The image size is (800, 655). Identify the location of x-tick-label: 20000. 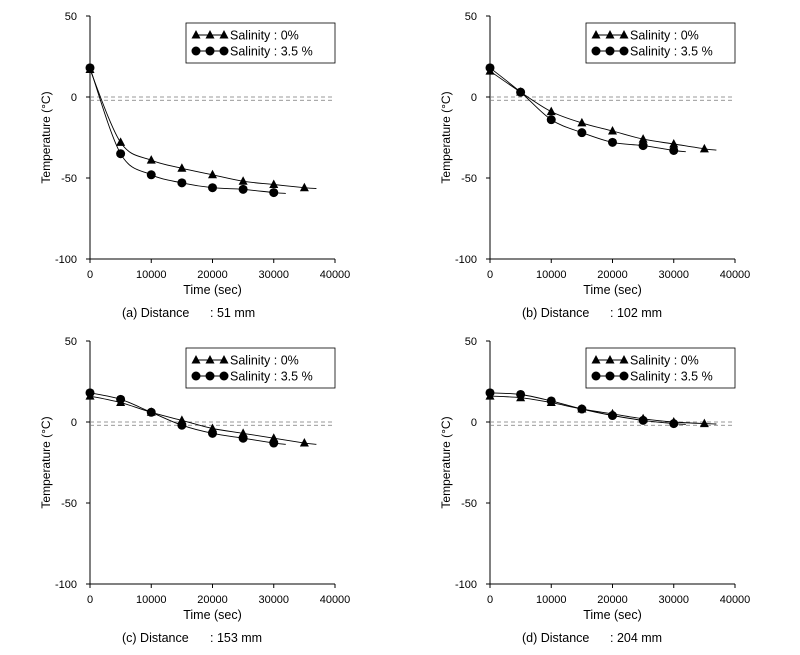
(612, 275).